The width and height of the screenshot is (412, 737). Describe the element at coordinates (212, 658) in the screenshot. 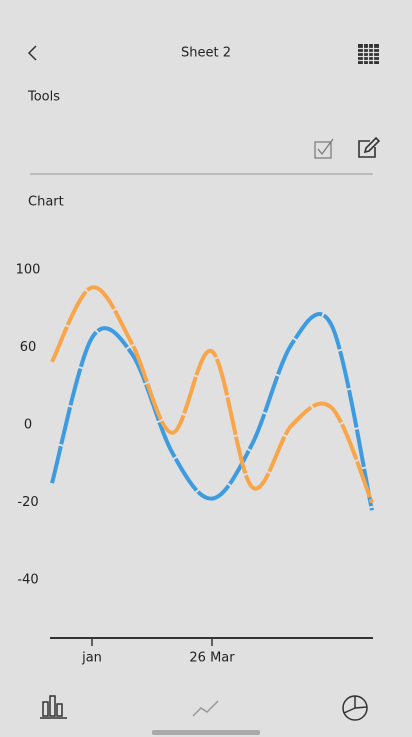

I see `x-tick-label: 26 Mar` at that location.